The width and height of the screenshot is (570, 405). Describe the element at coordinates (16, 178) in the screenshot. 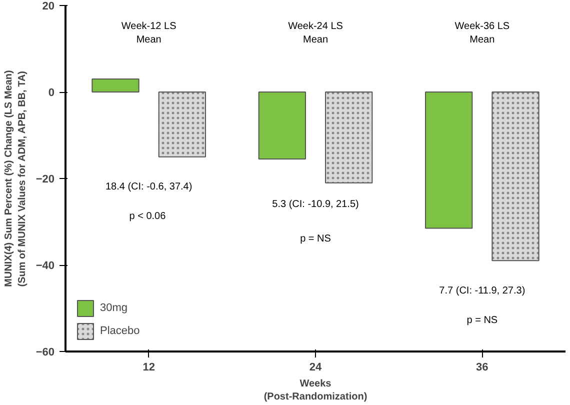

I see `y-axis-title: MUNIX(4) Sum Percent (%) Change (LS Mean) (Sum of MUNIX Values for ADM, APB, BB, TA)` at that location.